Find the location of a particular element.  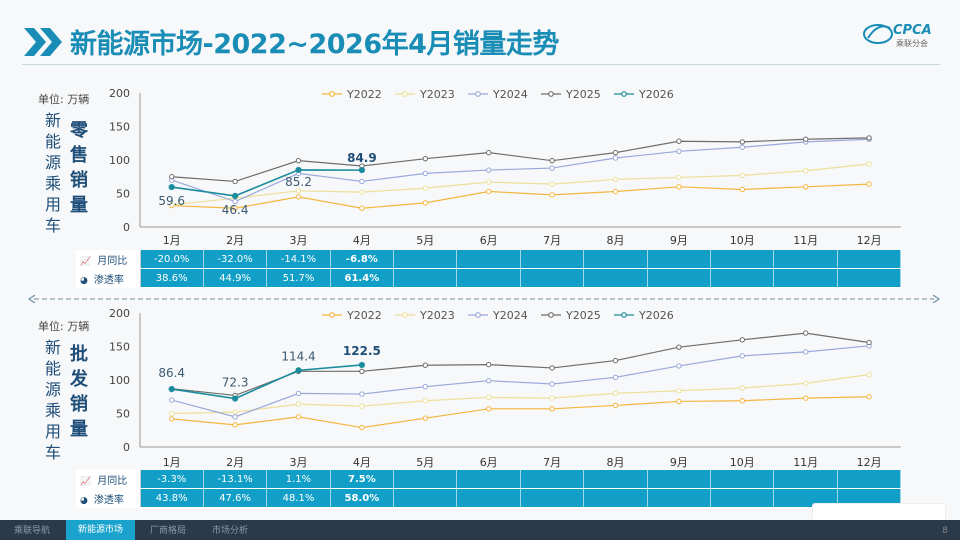

x-tick-label: 9月 is located at coordinates (679, 240).